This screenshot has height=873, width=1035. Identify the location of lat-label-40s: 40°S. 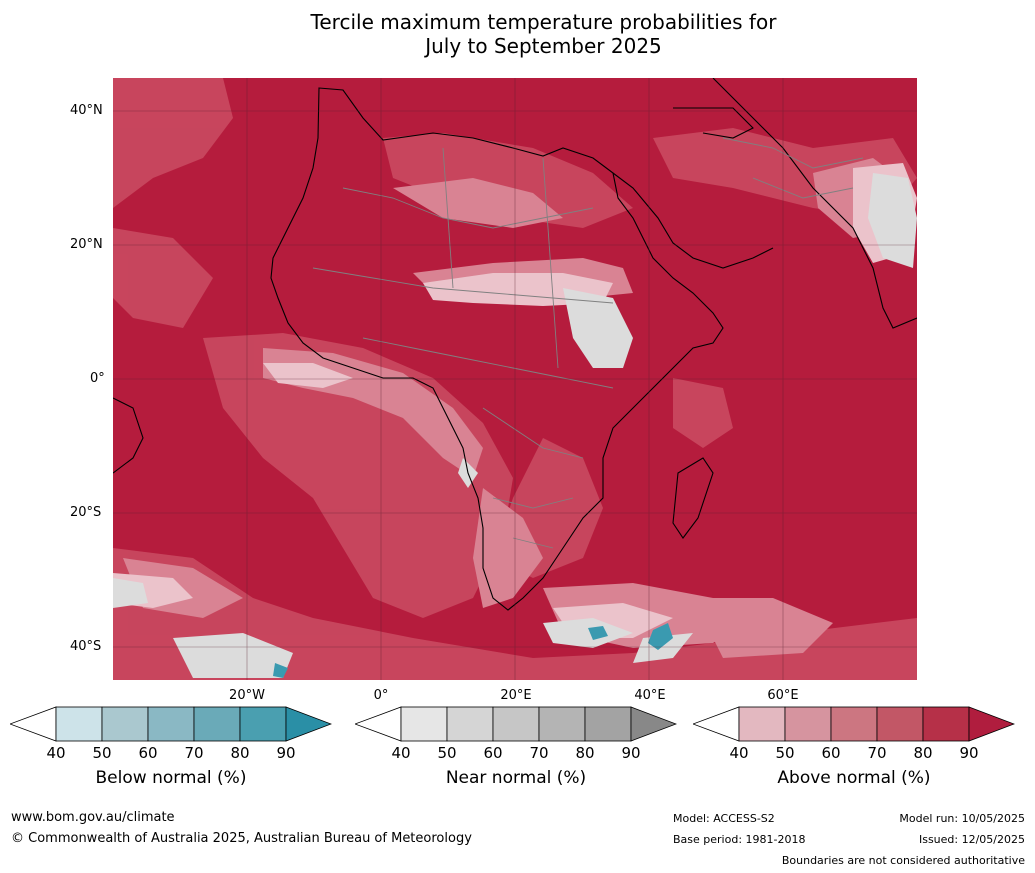
(86, 646).